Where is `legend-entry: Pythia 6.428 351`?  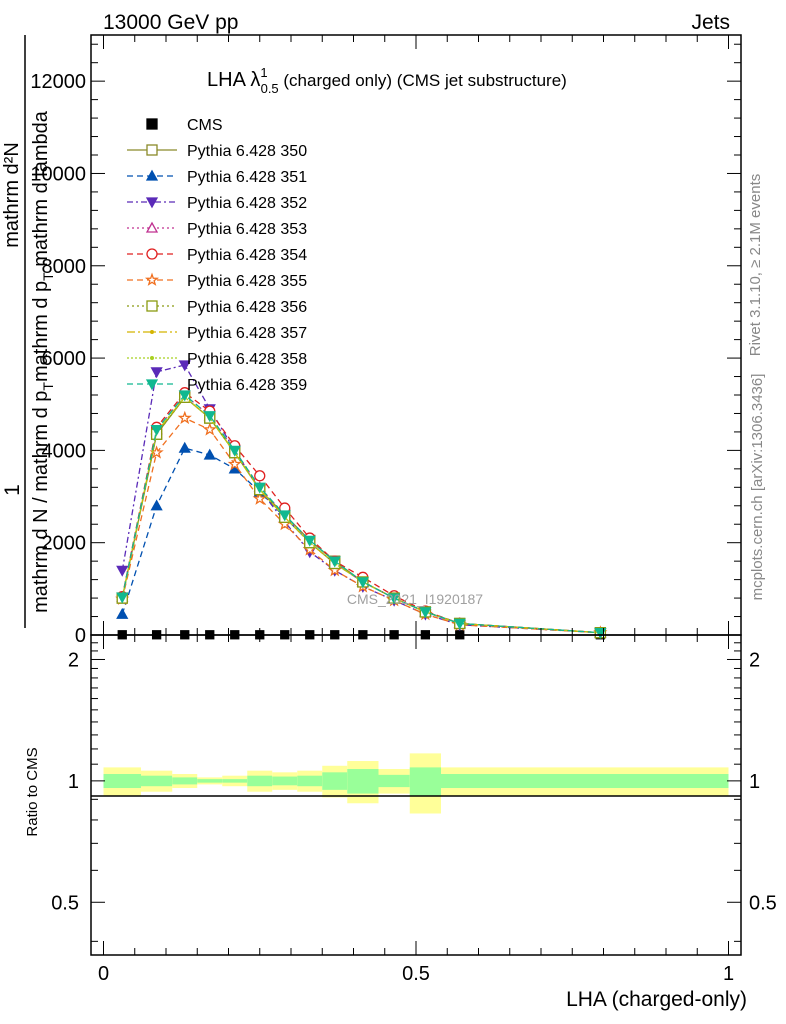 legend-entry: Pythia 6.428 351 is located at coordinates (217, 177).